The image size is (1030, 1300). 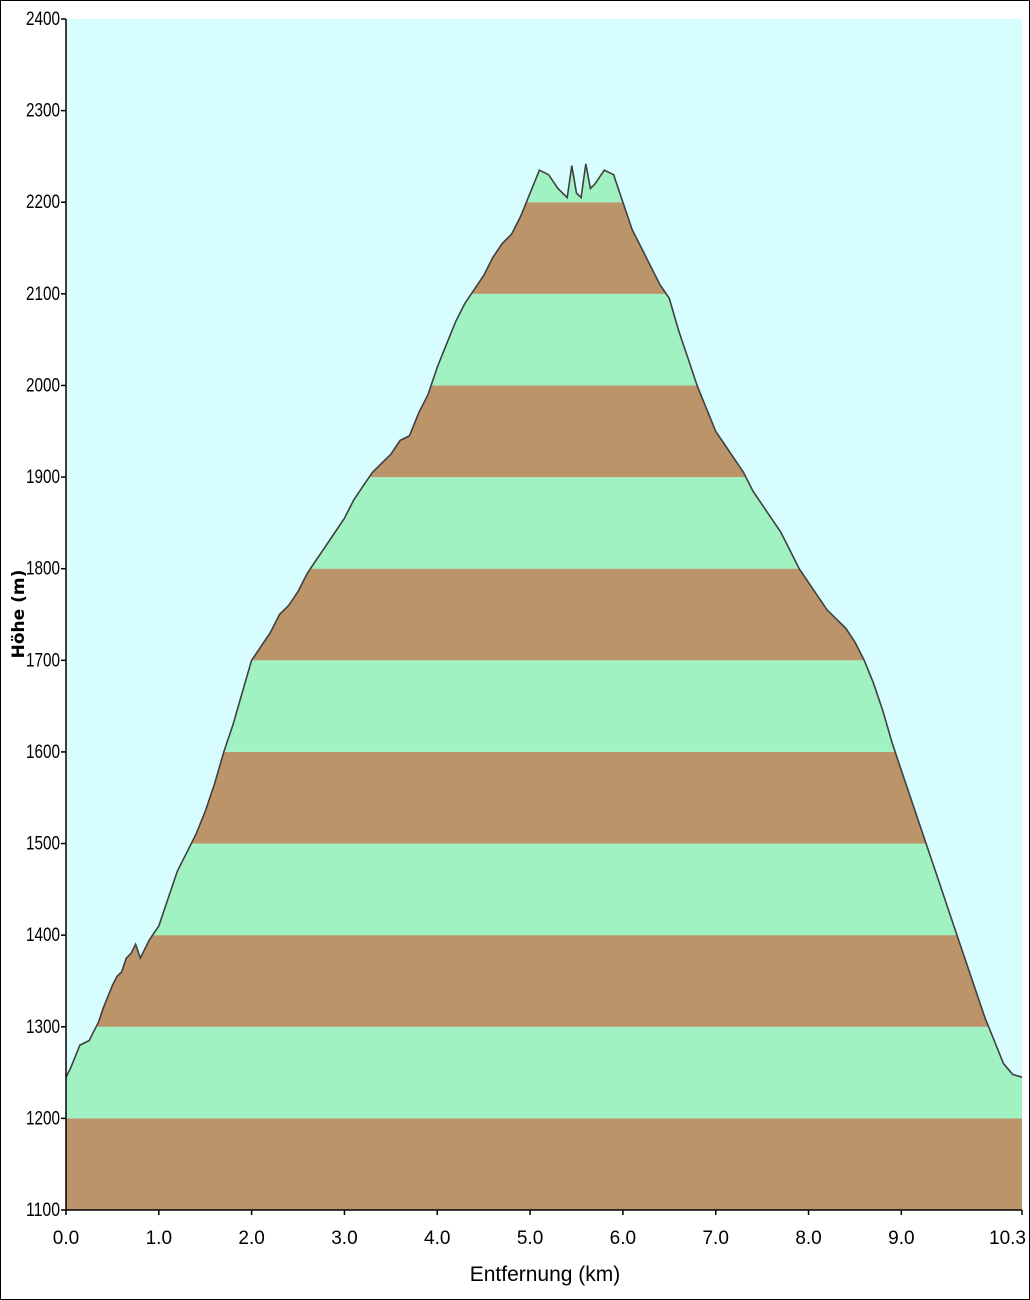 What do you see at coordinates (43, 1210) in the screenshot?
I see `y-tick-label: 1100` at bounding box center [43, 1210].